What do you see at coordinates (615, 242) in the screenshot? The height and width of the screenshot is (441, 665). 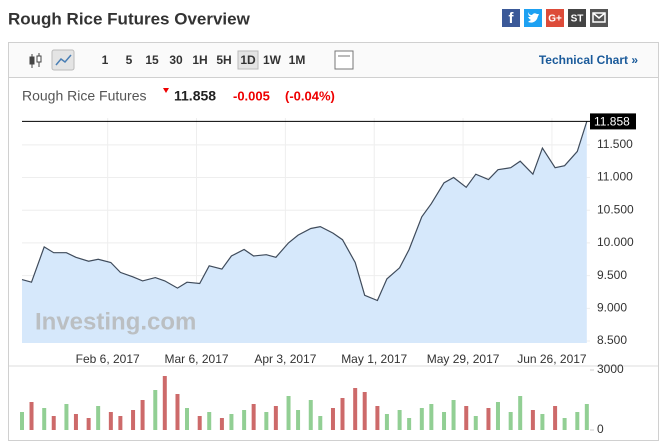 I see `y-tick-label: 10.000` at bounding box center [615, 242].